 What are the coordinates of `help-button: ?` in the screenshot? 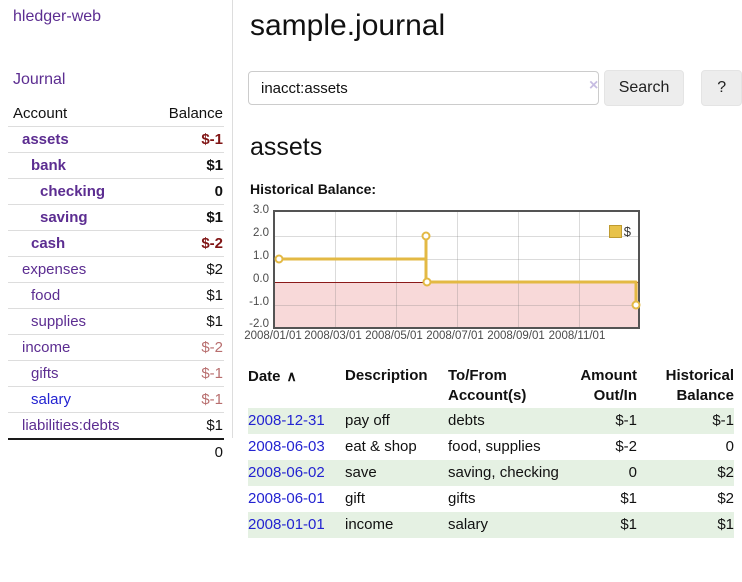 It's located at (721, 88).